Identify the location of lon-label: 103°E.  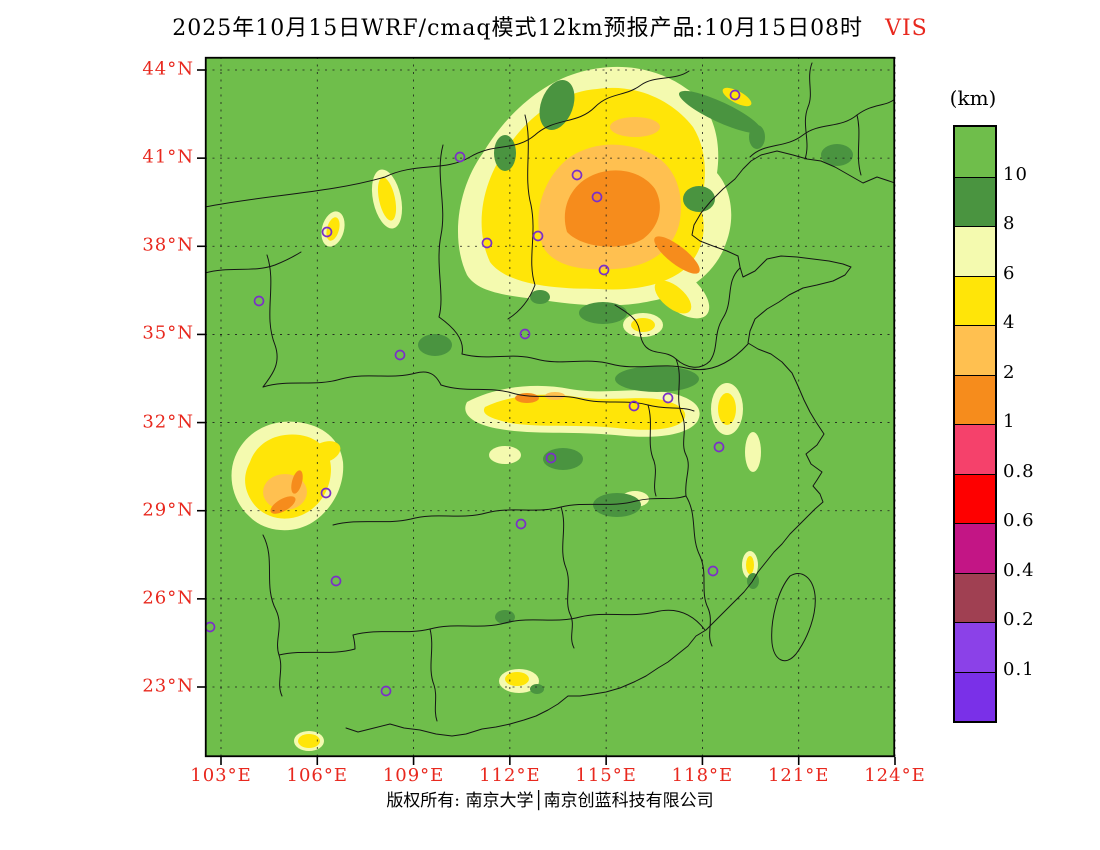
(221, 775).